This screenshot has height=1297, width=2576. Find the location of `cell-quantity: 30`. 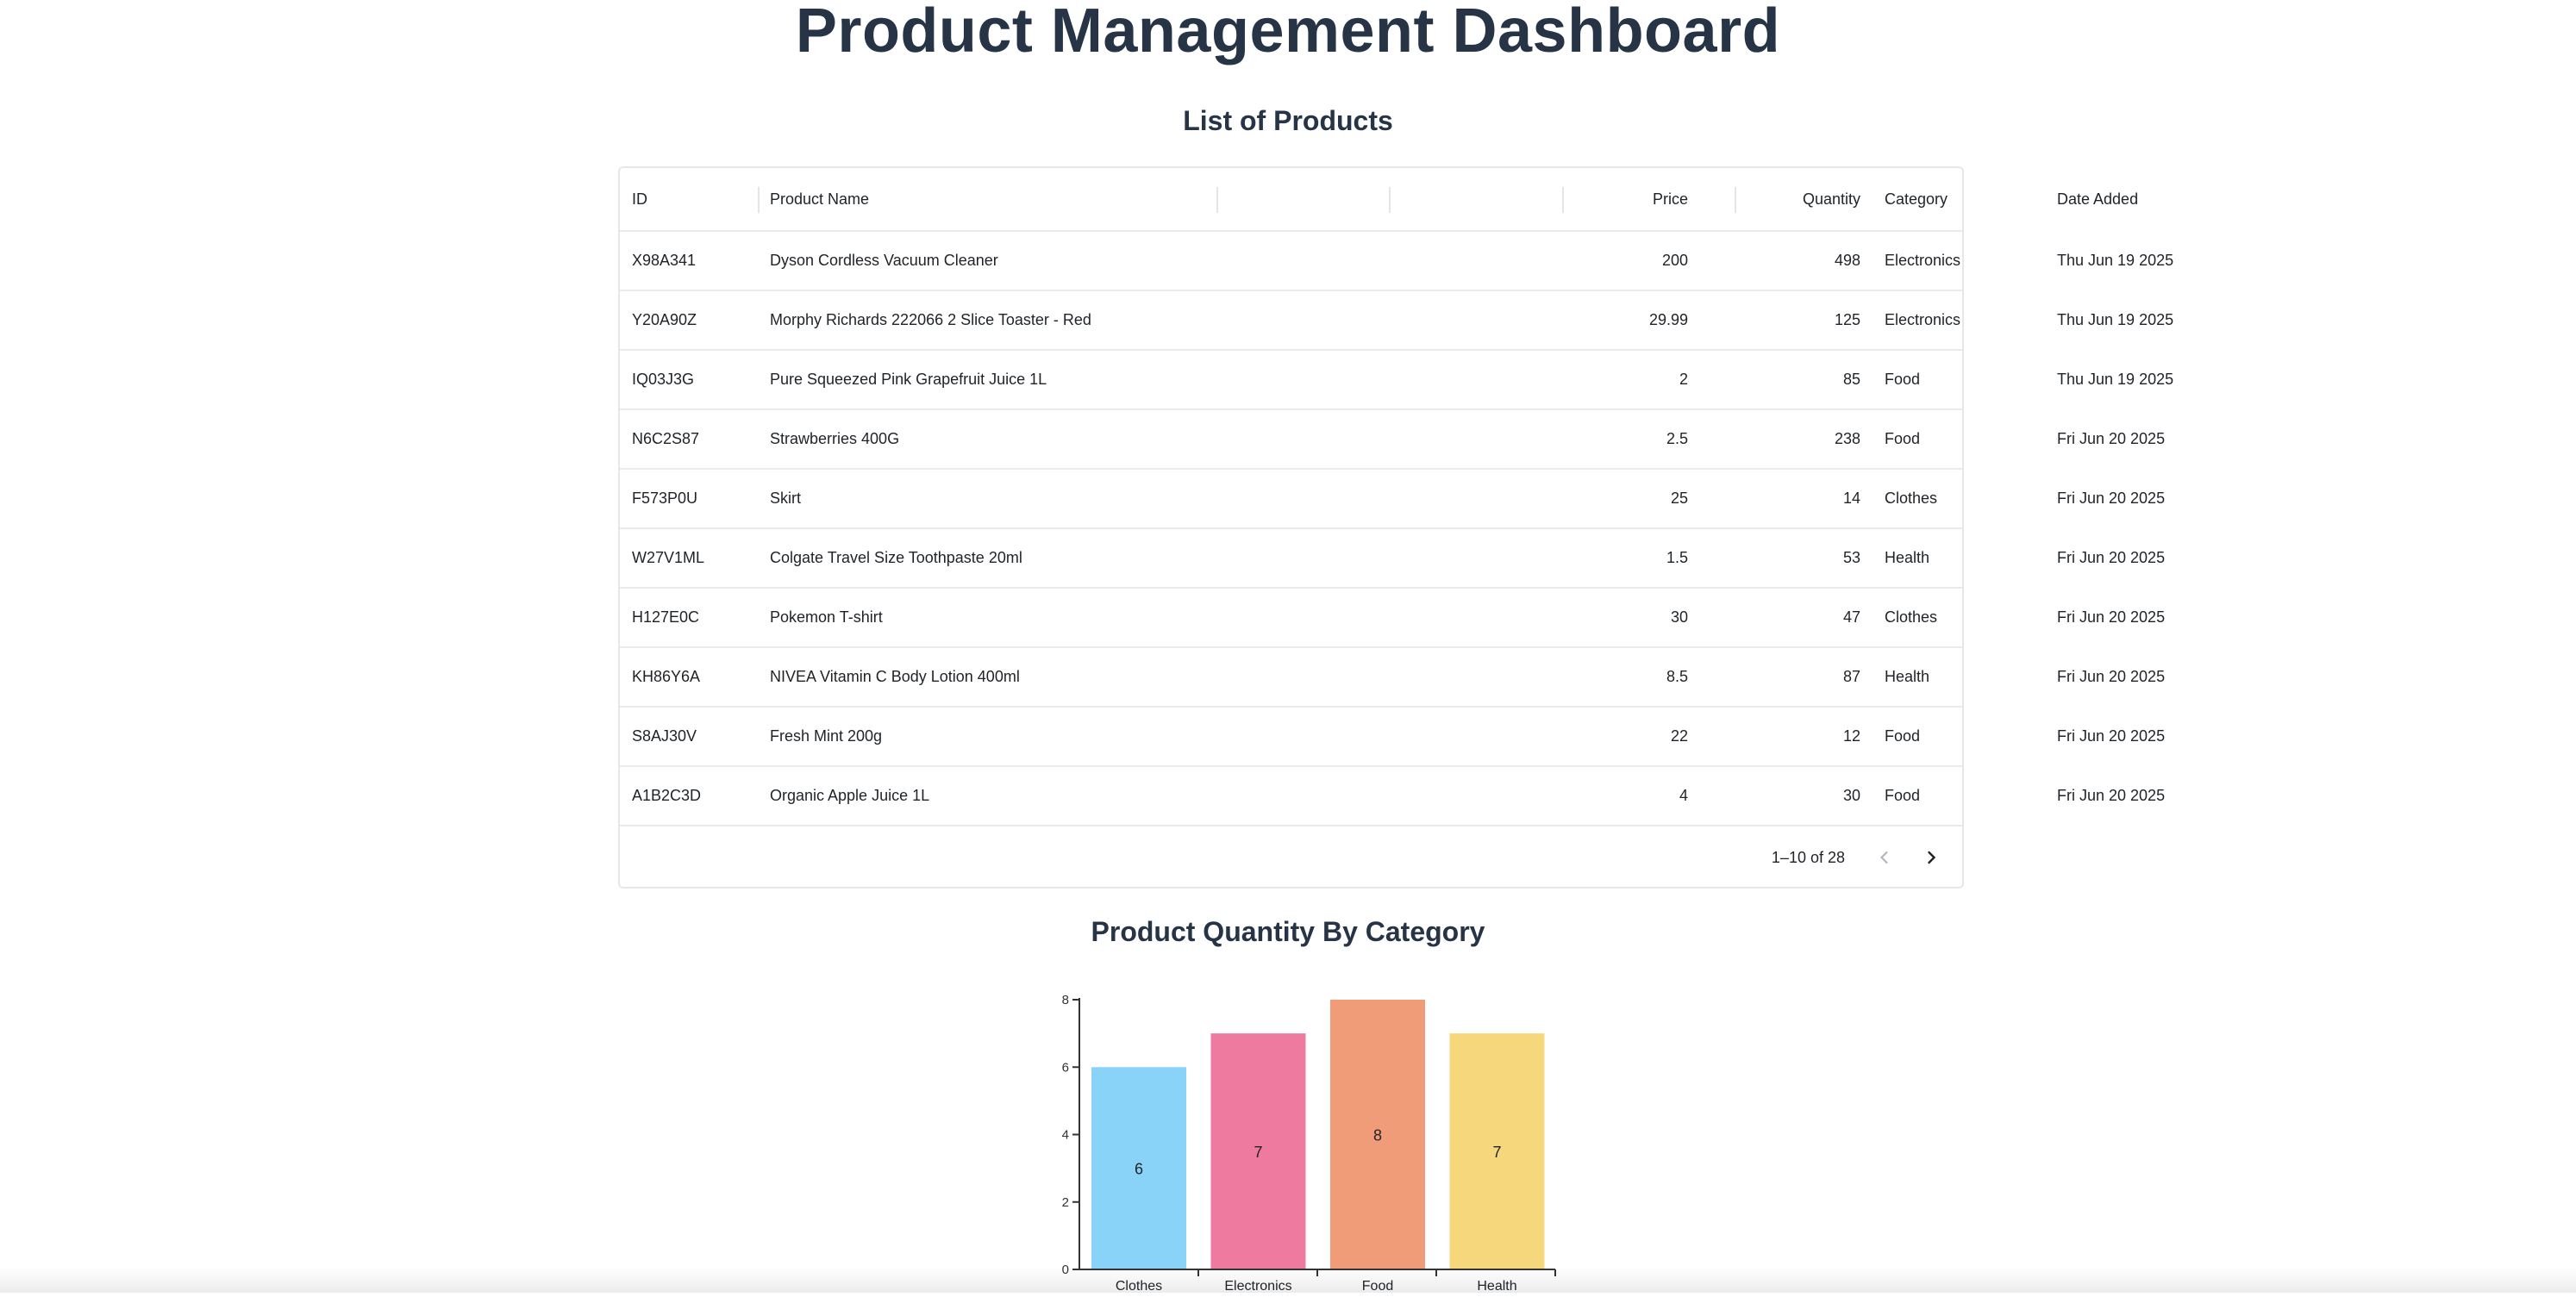

cell-quantity: 30 is located at coordinates (1786, 796).